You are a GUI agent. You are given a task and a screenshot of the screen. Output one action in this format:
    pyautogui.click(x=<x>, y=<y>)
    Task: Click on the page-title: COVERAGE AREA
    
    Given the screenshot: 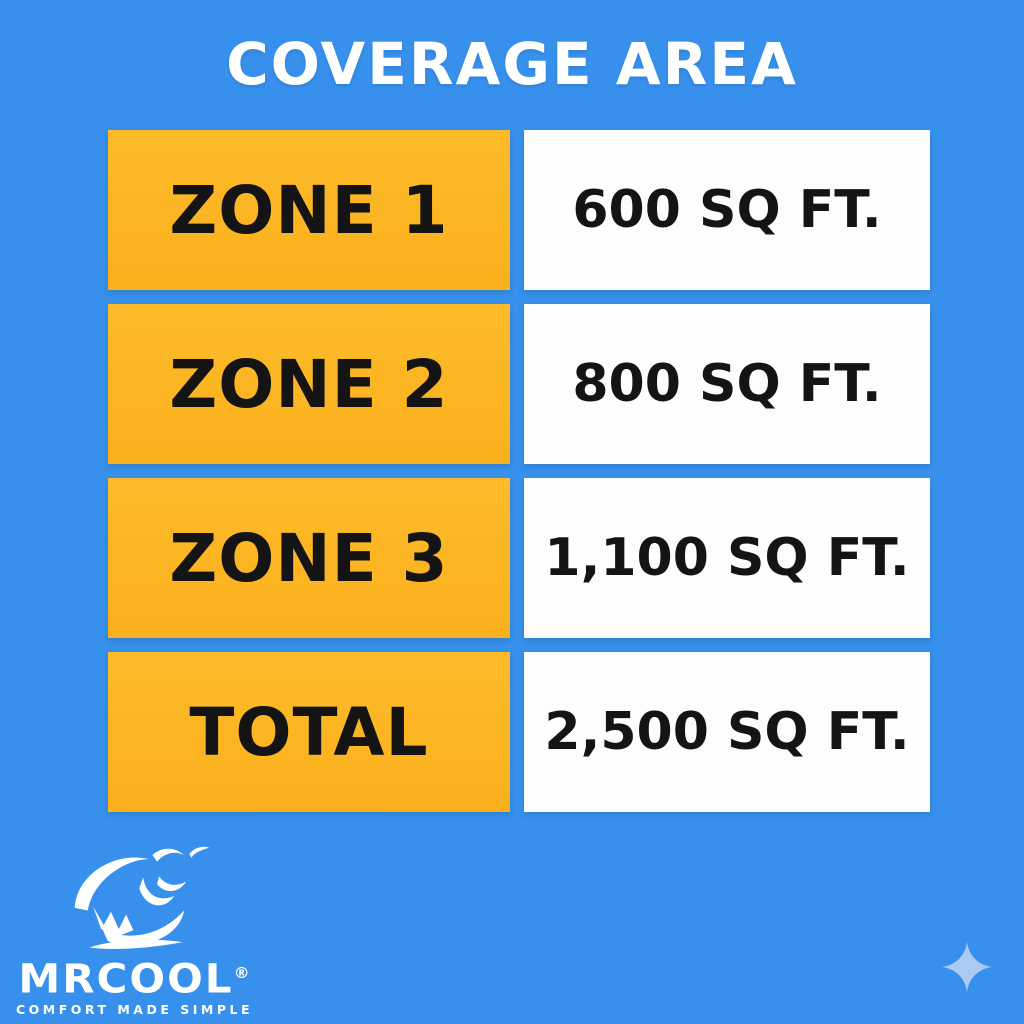 What is the action you would take?
    pyautogui.click(x=512, y=64)
    